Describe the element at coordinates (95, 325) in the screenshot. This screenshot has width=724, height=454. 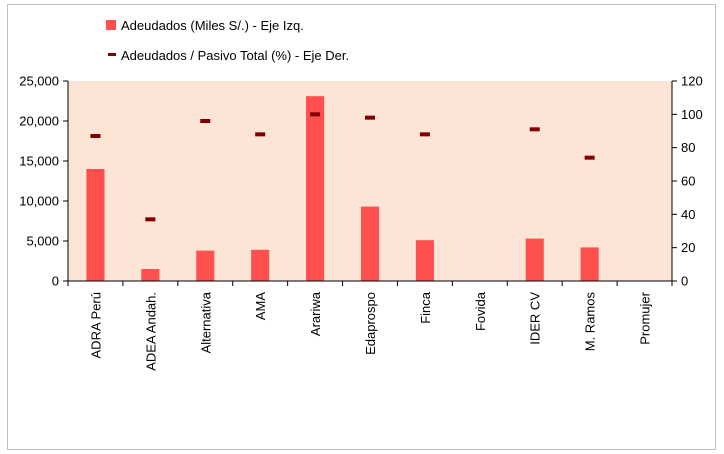
I see `category-label: ADRA Perú` at that location.